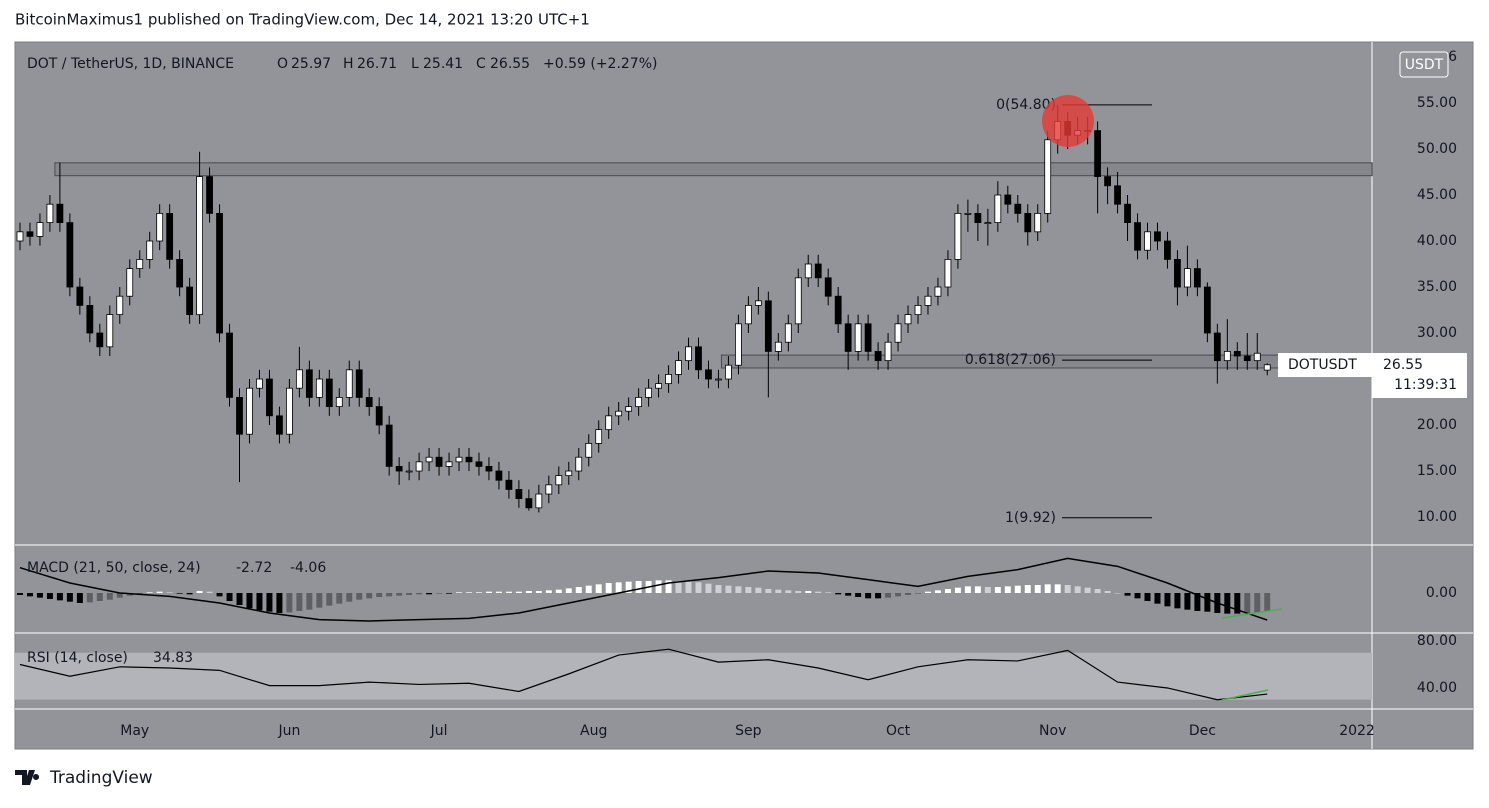  Describe the element at coordinates (593, 731) in the screenshot. I see `x-tick-label: Aug` at that location.